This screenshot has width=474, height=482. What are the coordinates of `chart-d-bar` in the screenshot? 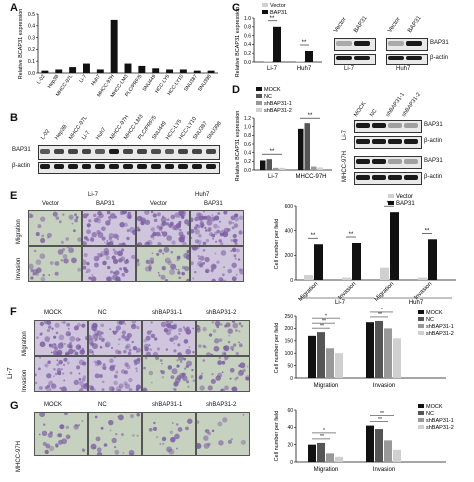 It's located at (276, 168).